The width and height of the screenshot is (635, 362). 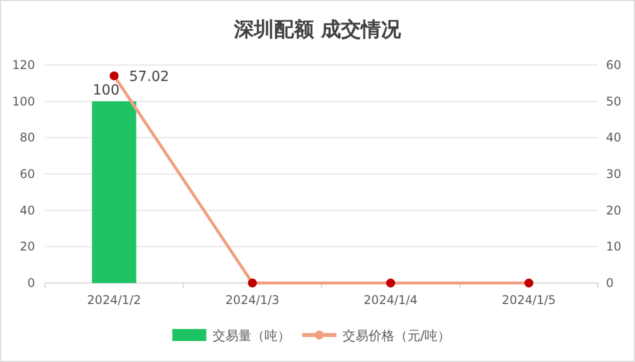 What do you see at coordinates (614, 247) in the screenshot?
I see `y2-tick-label: 10` at bounding box center [614, 247].